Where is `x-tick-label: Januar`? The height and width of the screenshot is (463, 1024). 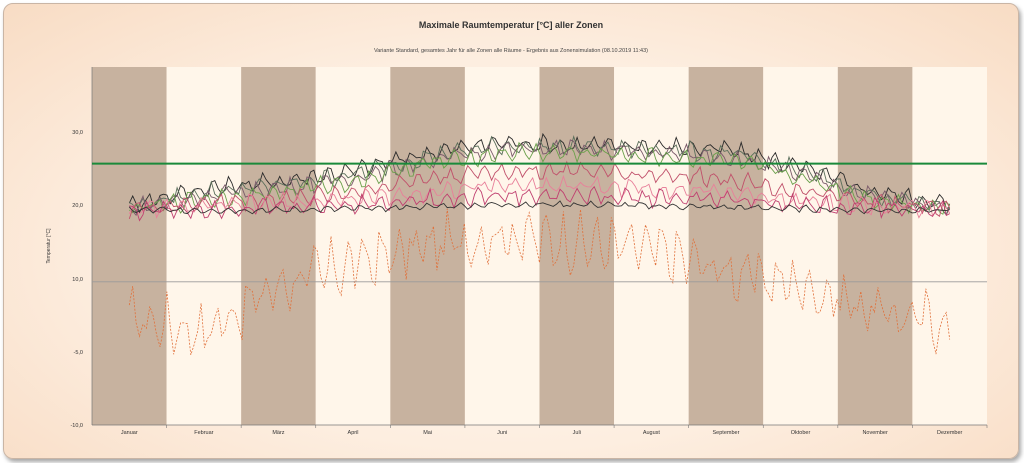
x-tick-label: Januar is located at coordinates (129, 433).